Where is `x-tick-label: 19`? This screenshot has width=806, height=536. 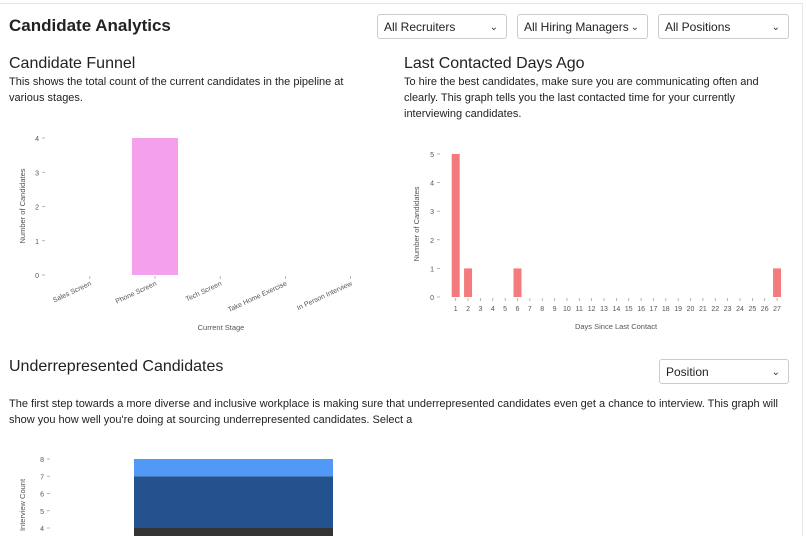
x-tick-label: 19 is located at coordinates (678, 309).